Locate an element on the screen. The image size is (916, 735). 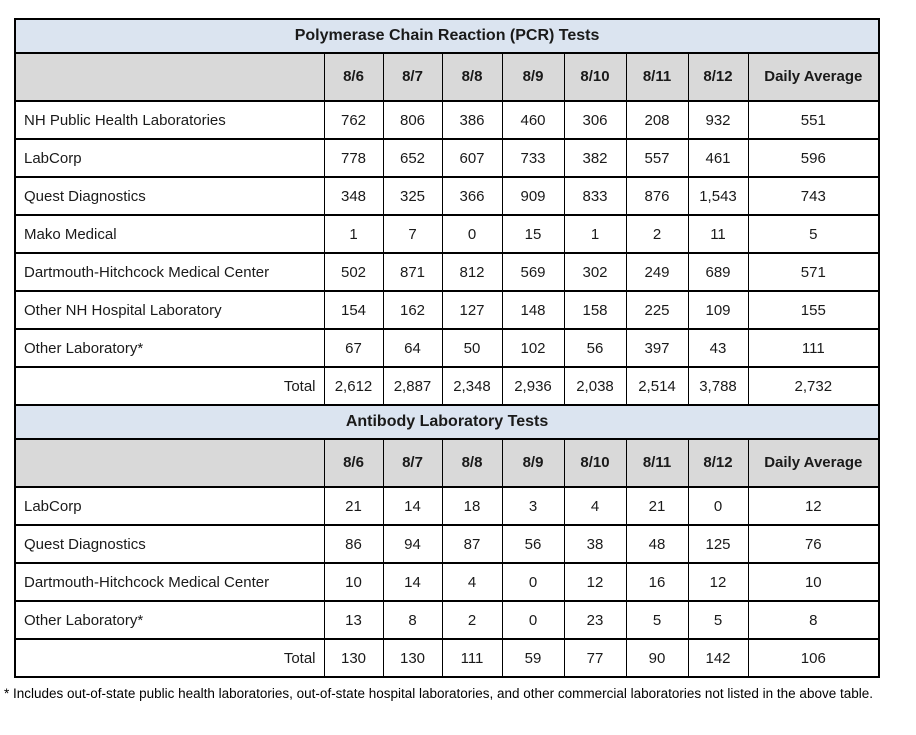
cell-value: 154 is located at coordinates (353, 310).